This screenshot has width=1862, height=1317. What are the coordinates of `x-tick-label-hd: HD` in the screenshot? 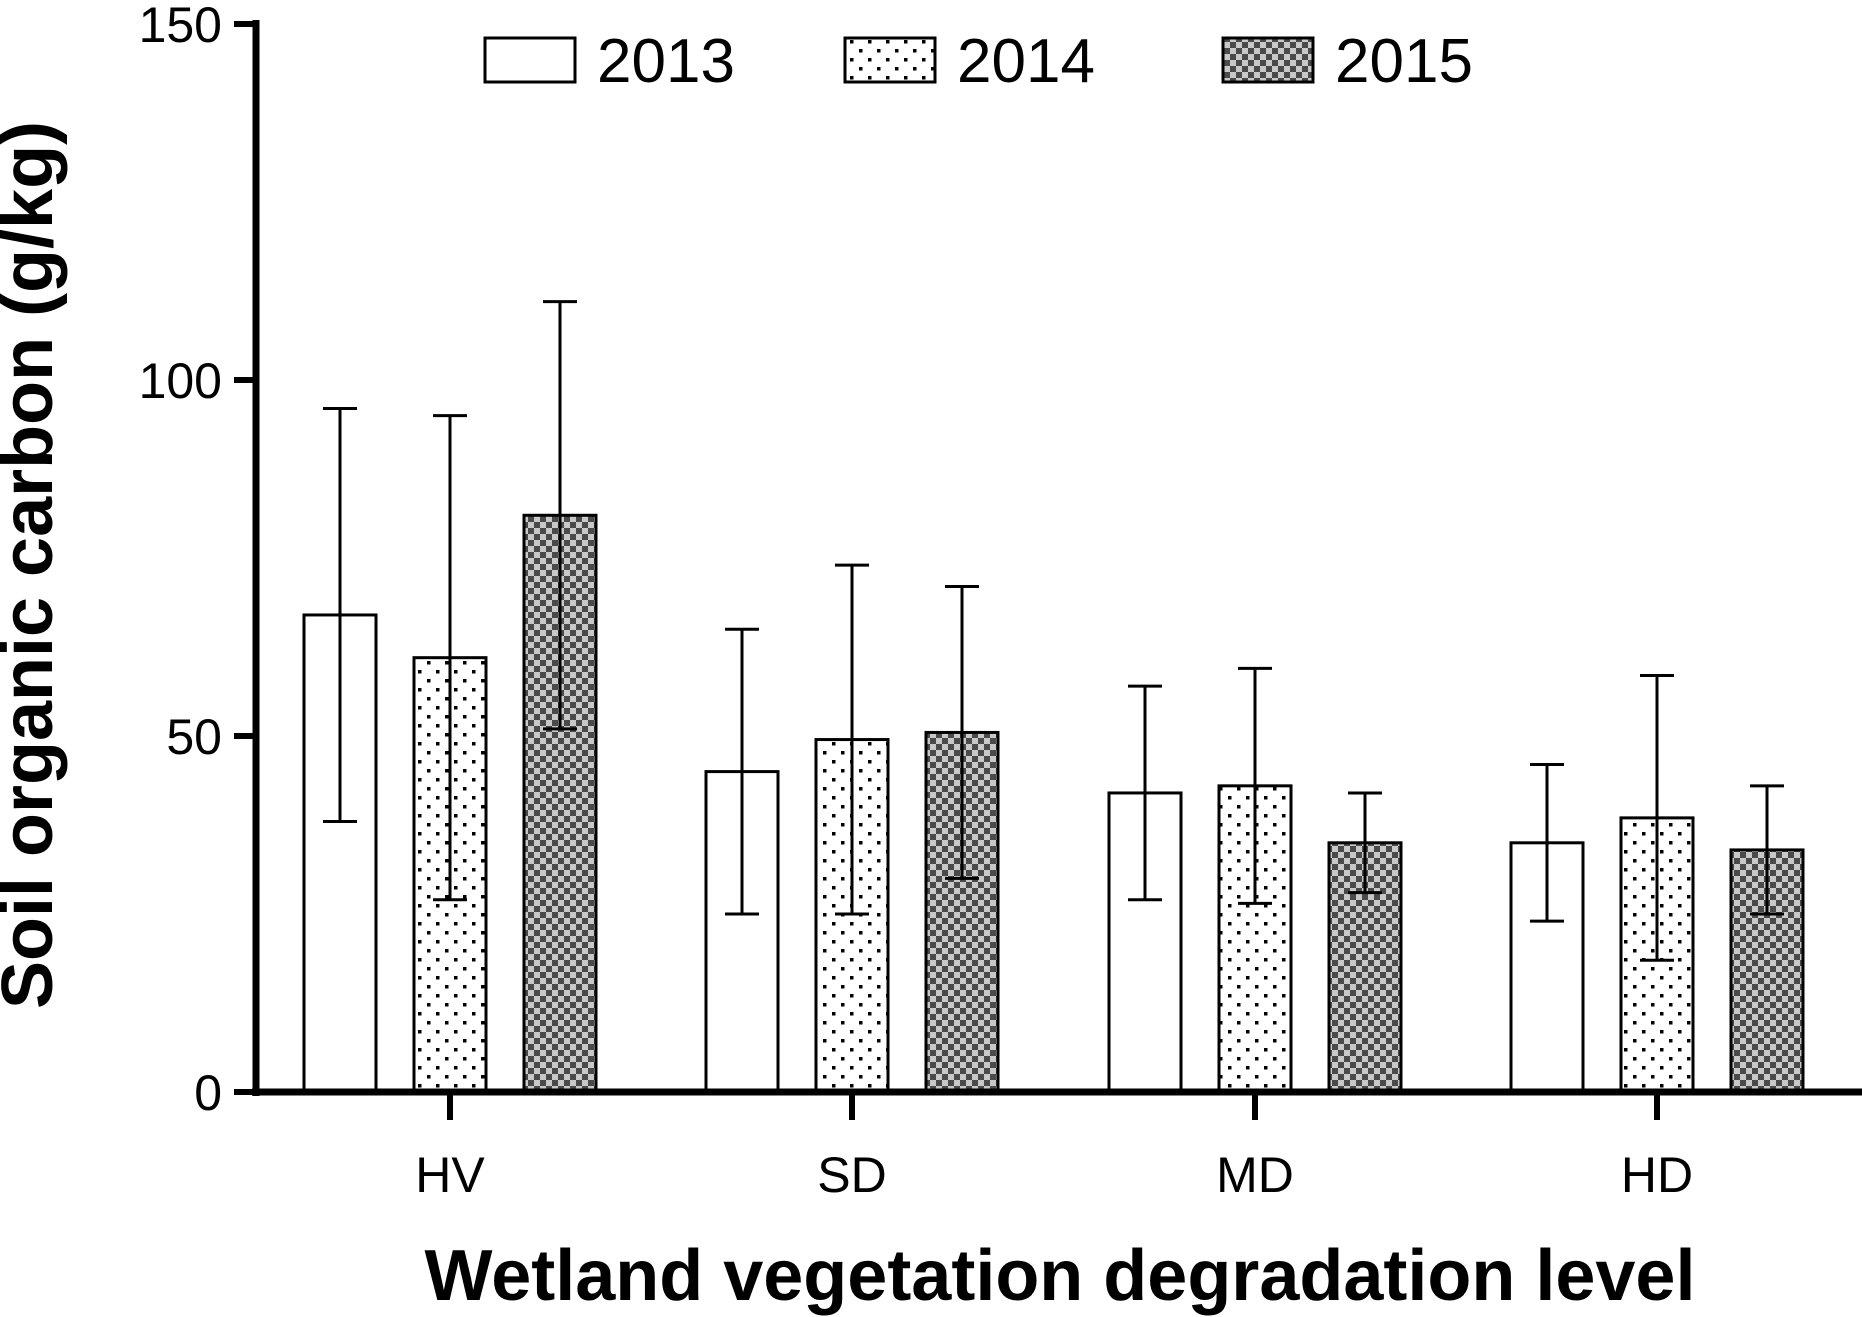 It's located at (1657, 1175).